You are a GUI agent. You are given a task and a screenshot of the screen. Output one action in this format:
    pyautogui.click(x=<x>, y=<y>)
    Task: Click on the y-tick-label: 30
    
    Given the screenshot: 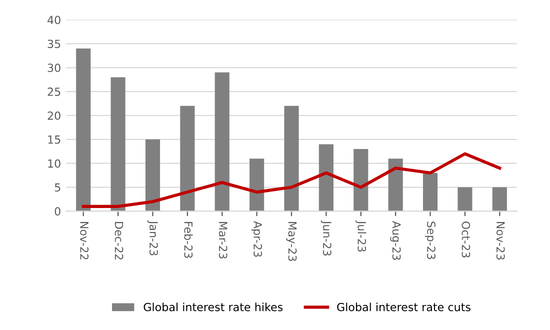 What is the action you would take?
    pyautogui.click(x=54, y=68)
    